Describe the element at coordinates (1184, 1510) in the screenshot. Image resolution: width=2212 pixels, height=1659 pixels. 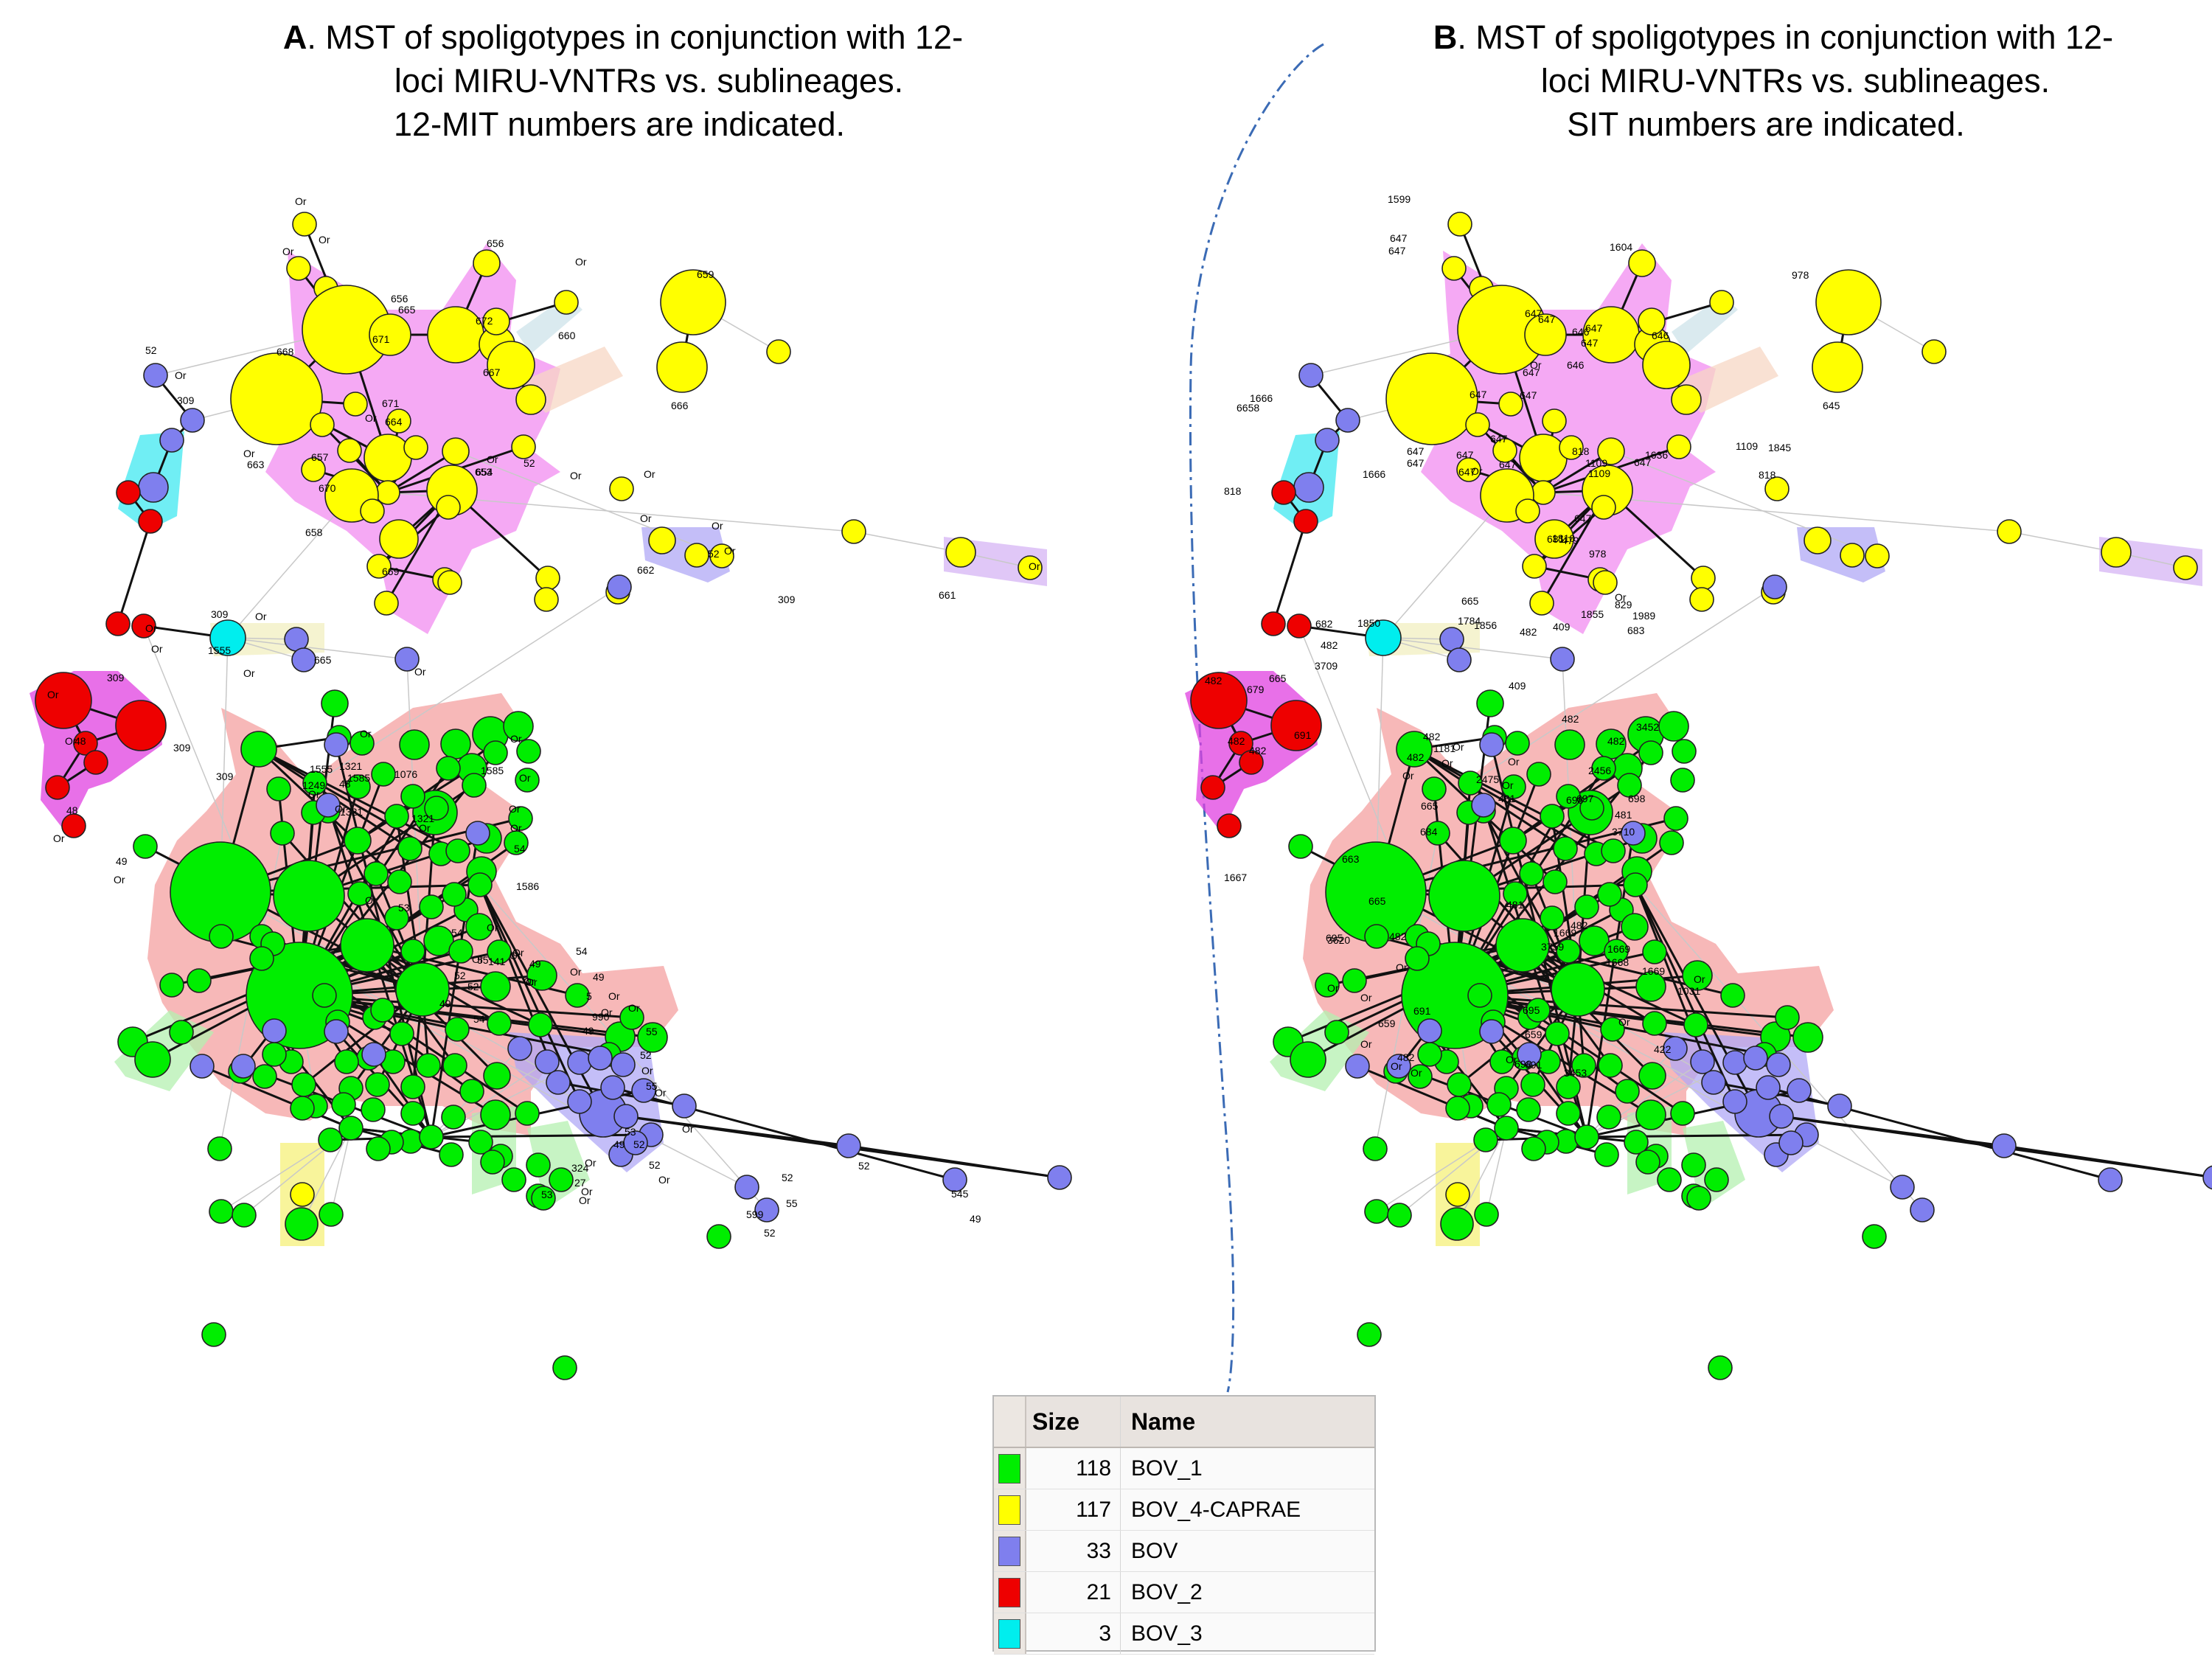
I see `legend-row: 117 BOV_4-CAPRAE` at that location.